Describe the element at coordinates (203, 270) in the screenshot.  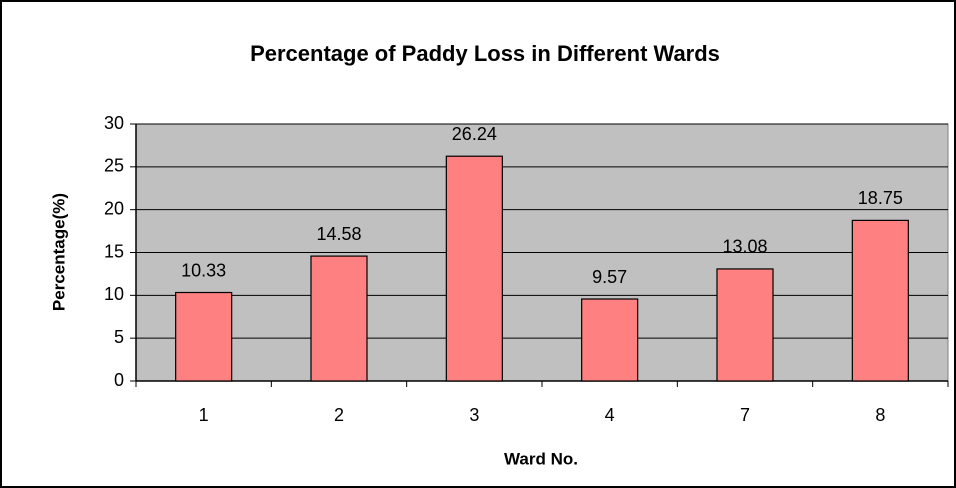
I see `data-label: 10.33` at that location.